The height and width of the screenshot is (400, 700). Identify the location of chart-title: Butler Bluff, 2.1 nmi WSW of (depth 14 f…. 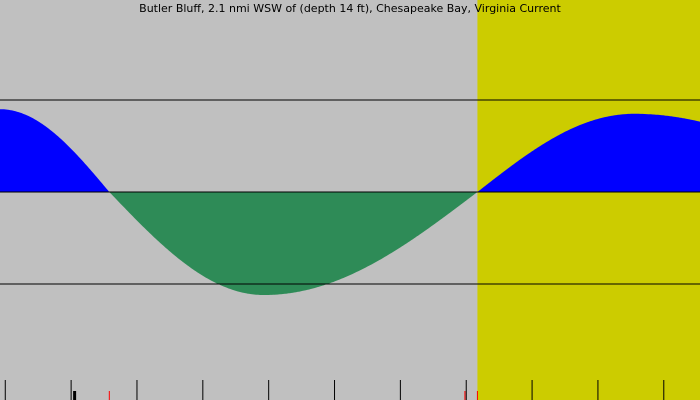
(350, 8).